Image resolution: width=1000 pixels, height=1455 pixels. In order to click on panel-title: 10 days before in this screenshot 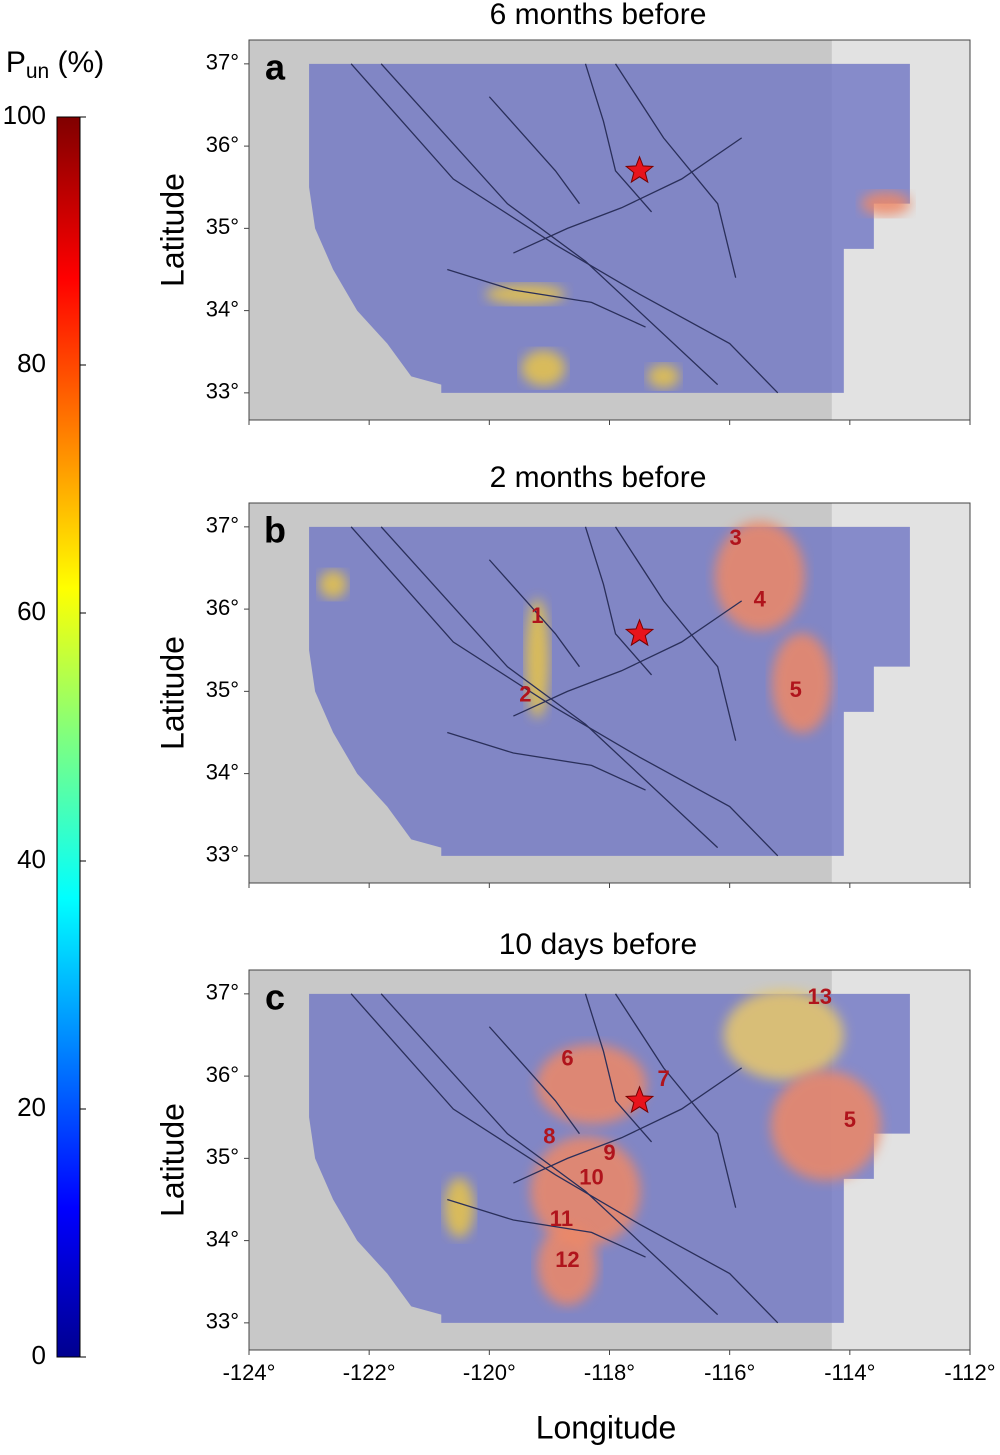, I will do `click(598, 944)`.